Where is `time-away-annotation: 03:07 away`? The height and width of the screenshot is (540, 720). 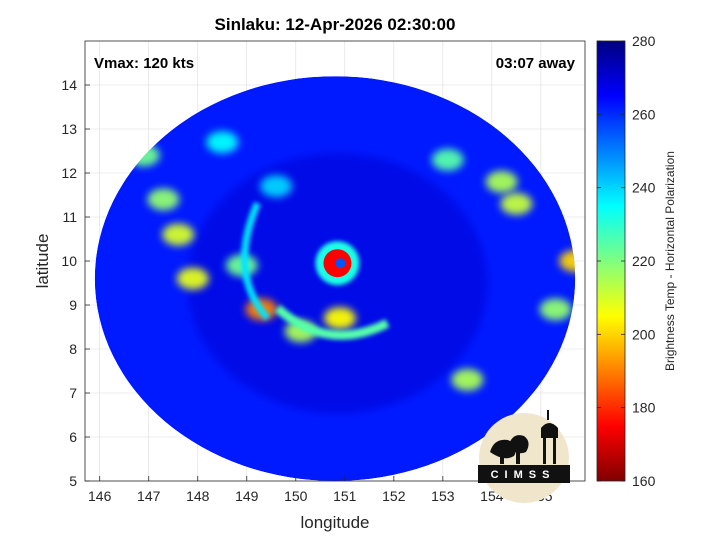 time-away-annotation: 03:07 away is located at coordinates (536, 63).